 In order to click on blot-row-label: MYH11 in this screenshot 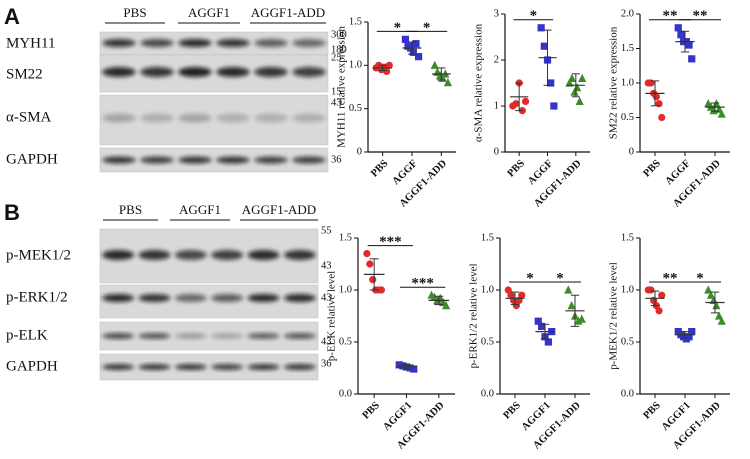, I will do `click(30, 43)`.